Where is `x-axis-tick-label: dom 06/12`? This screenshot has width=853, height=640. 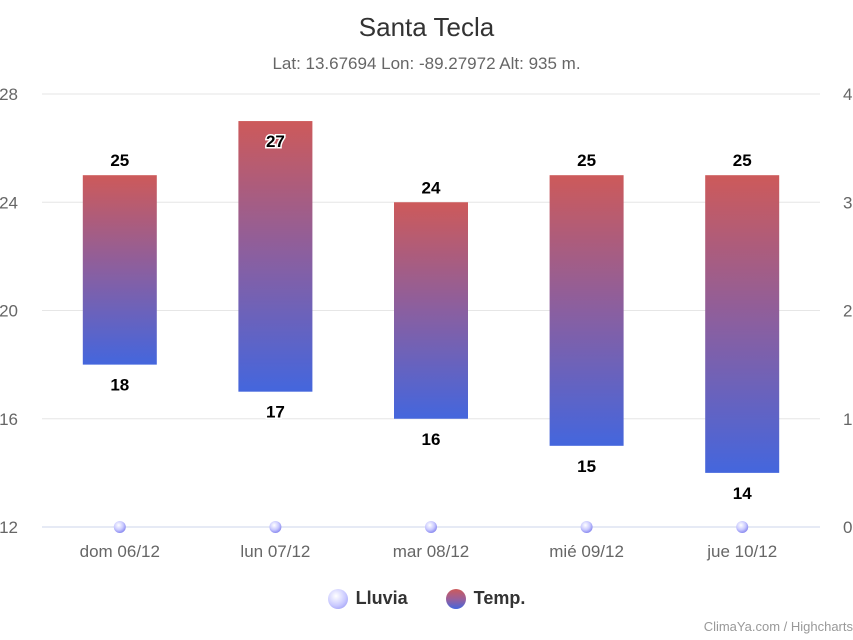
x-axis-tick-label: dom 06/12 is located at coordinates (120, 551).